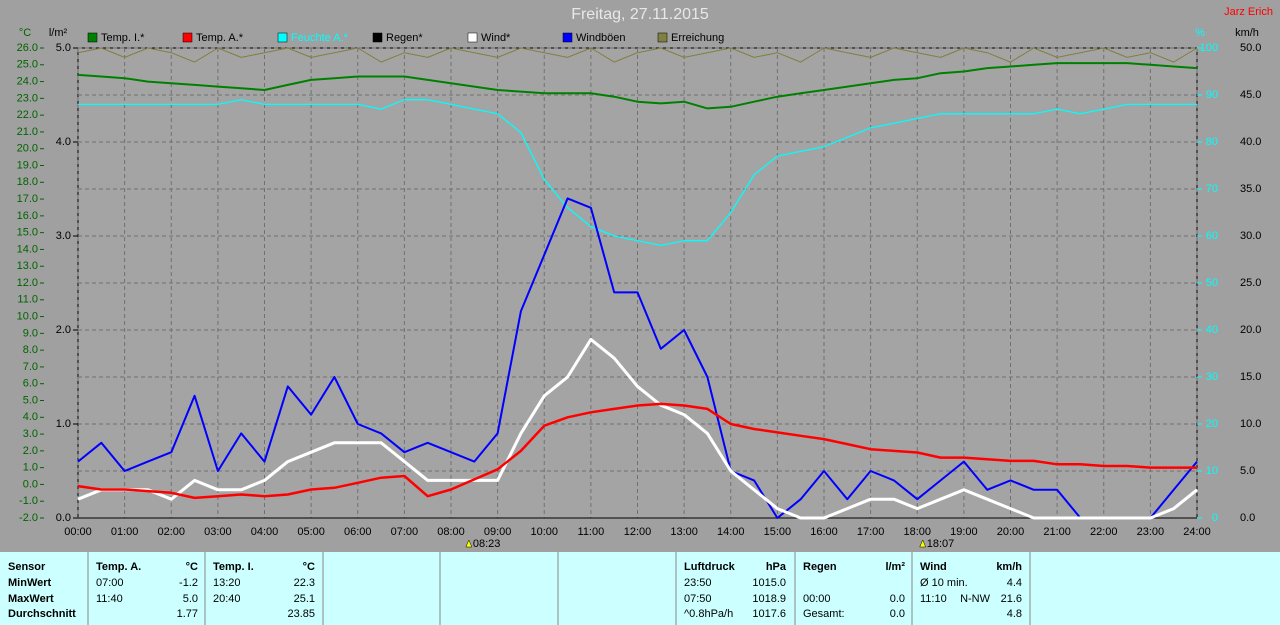  What do you see at coordinates (192, 567) in the screenshot?
I see `table-unit: °C` at bounding box center [192, 567].